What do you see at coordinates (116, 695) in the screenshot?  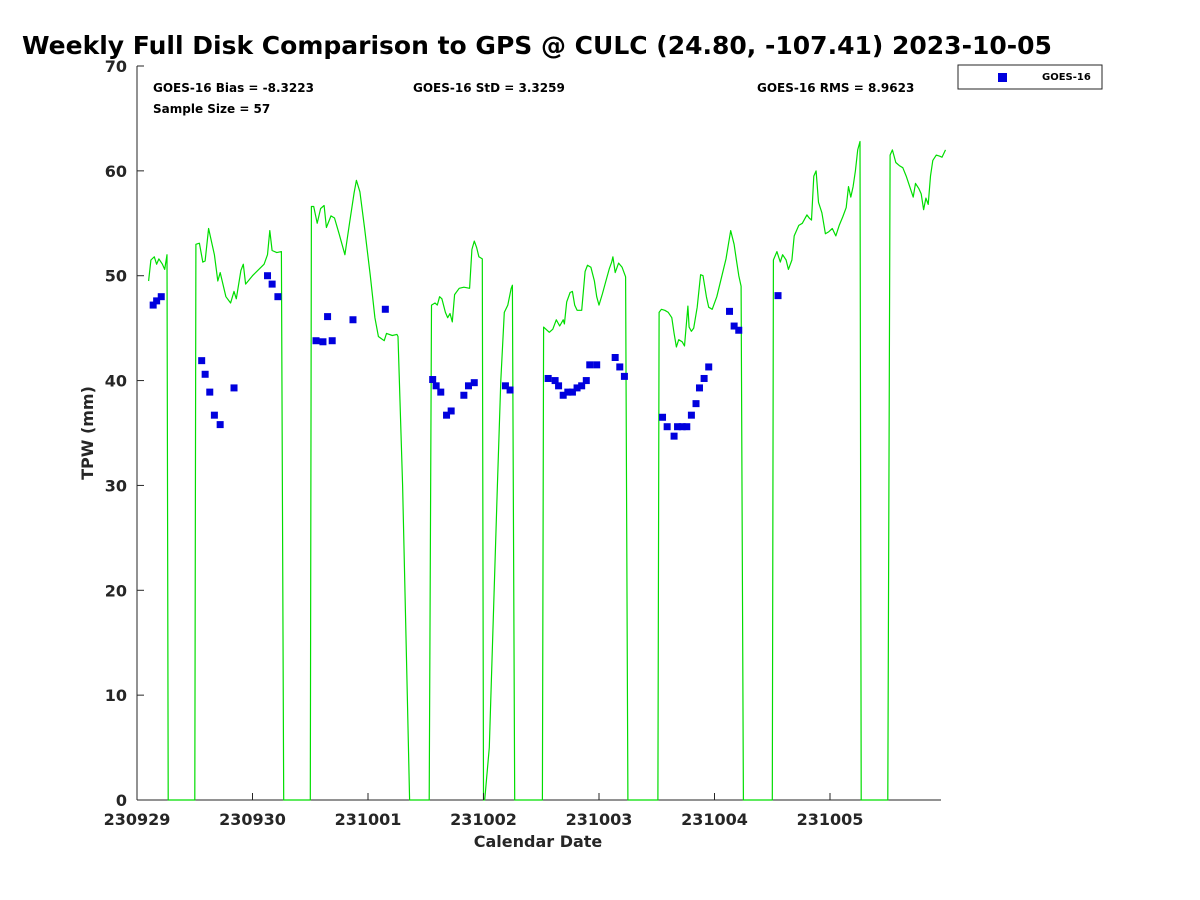 I see `y-tick-label: 10` at bounding box center [116, 695].